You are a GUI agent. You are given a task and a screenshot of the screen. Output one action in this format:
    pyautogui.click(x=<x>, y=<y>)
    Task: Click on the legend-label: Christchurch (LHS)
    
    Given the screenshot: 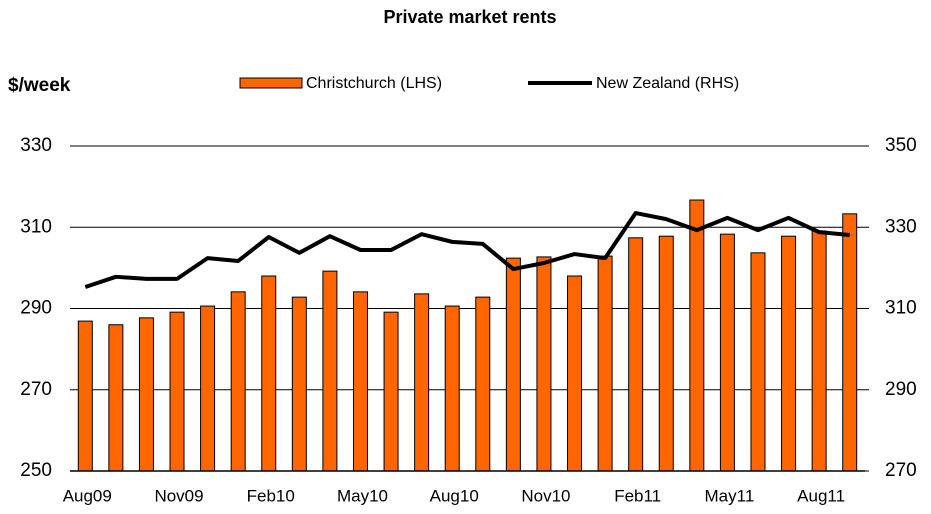 What is the action you would take?
    pyautogui.click(x=374, y=83)
    